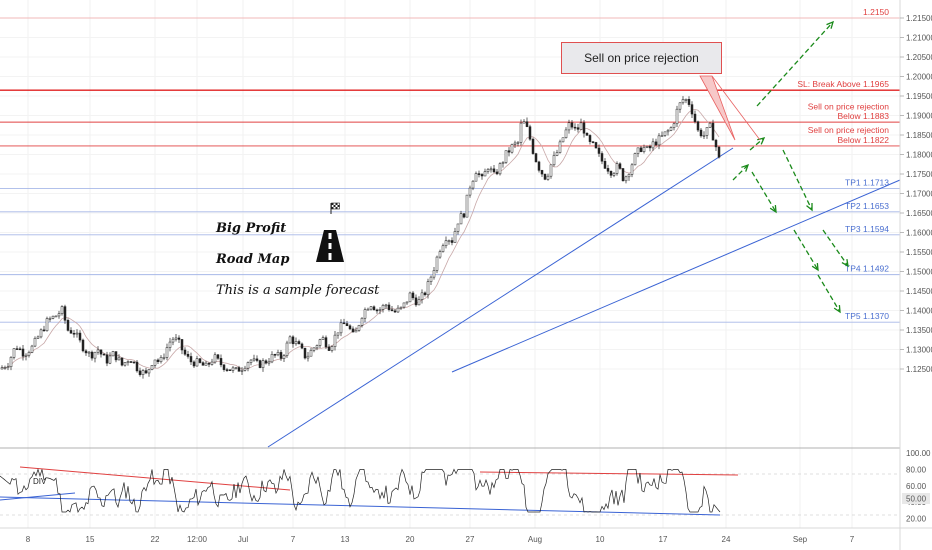  Describe the element at coordinates (243, 539) in the screenshot. I see `time-tick-label: Jul` at that location.